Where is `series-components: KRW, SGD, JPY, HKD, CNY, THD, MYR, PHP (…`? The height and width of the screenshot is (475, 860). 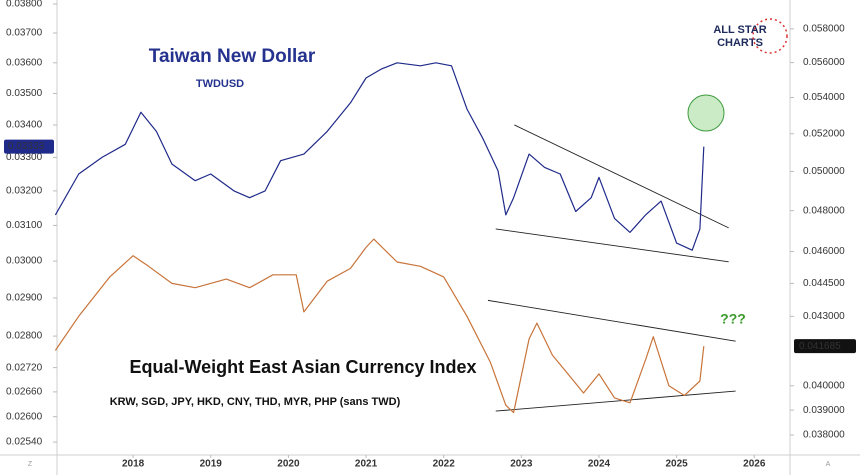 series-components: KRW, SGD, JPY, HKD, CNY, THD, MYR, PHP (… is located at coordinates (255, 402).